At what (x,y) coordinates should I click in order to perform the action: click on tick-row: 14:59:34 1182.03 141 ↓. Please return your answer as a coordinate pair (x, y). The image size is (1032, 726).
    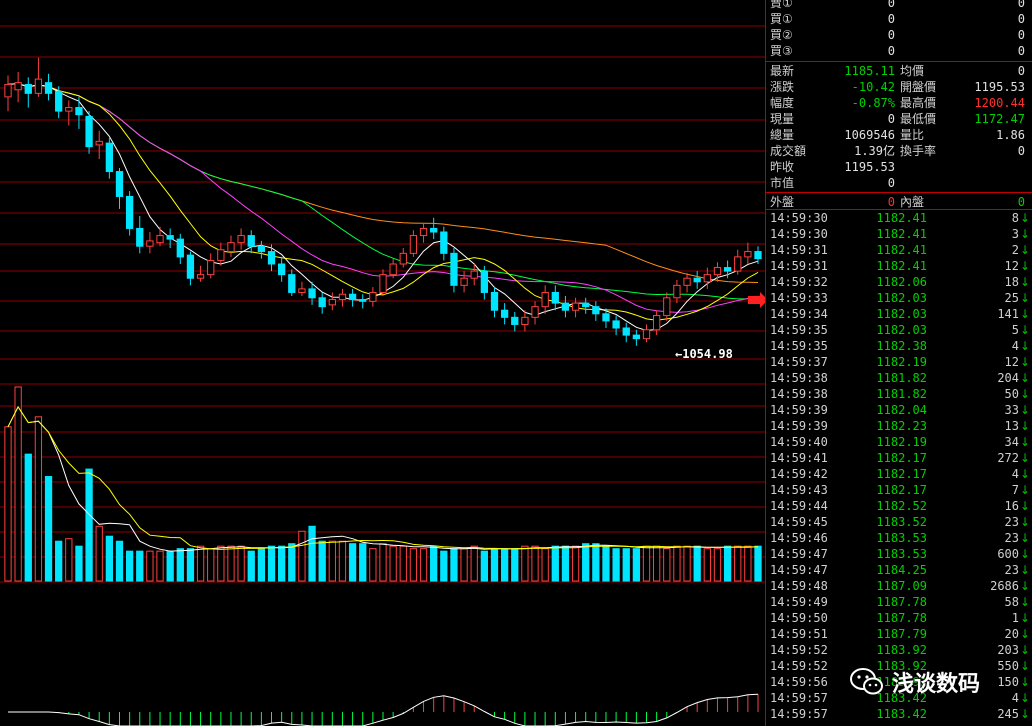
    Looking at the image, I should click on (899, 314).